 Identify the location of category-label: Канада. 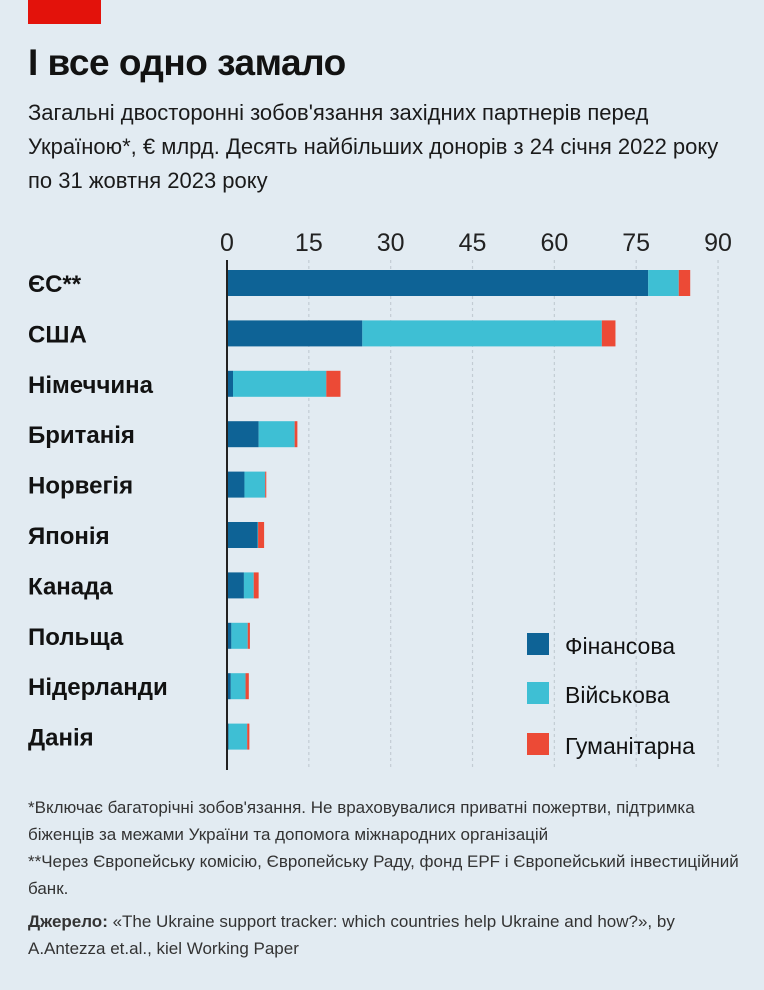
(70, 586).